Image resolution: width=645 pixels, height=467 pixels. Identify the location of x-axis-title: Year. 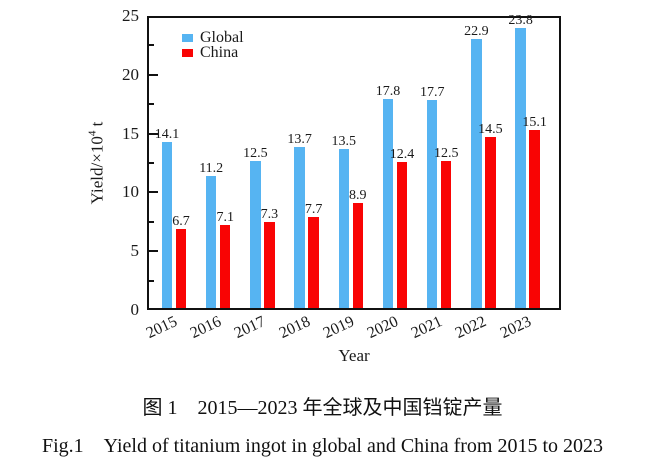
(354, 355).